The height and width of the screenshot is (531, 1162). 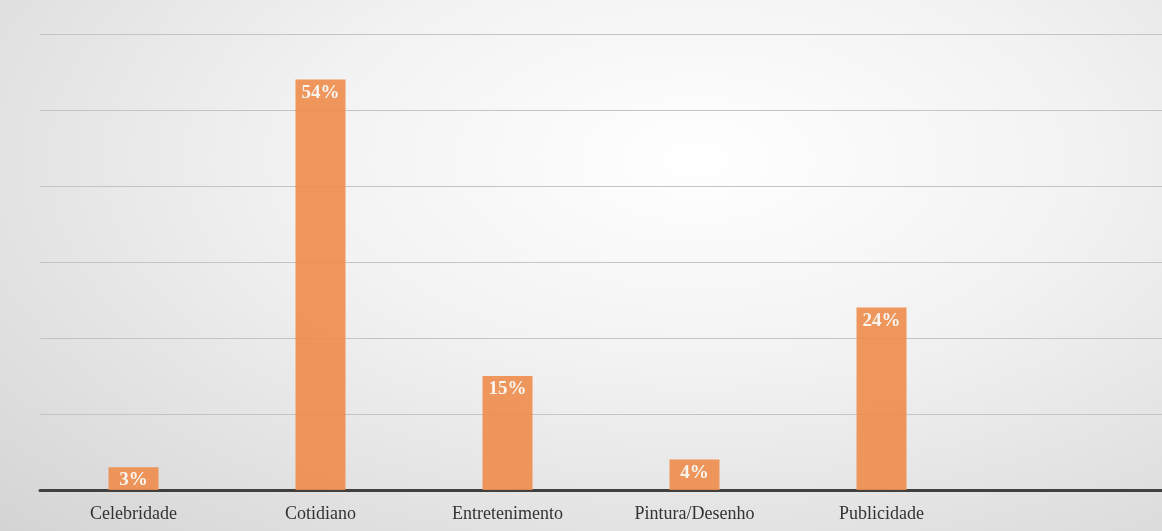 What do you see at coordinates (881, 513) in the screenshot?
I see `x-tick-label: Publicidade` at bounding box center [881, 513].